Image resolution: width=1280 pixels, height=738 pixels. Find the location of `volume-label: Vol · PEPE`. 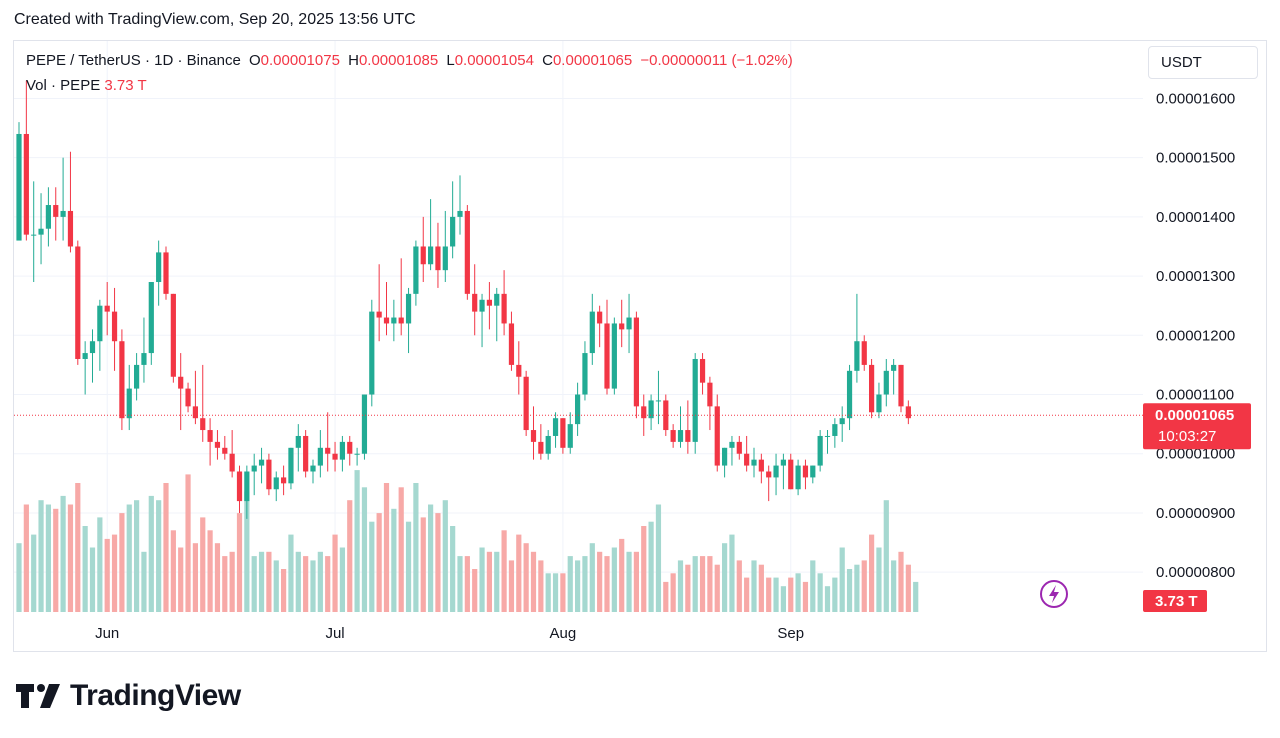

volume-label: Vol · PEPE is located at coordinates (63, 85).